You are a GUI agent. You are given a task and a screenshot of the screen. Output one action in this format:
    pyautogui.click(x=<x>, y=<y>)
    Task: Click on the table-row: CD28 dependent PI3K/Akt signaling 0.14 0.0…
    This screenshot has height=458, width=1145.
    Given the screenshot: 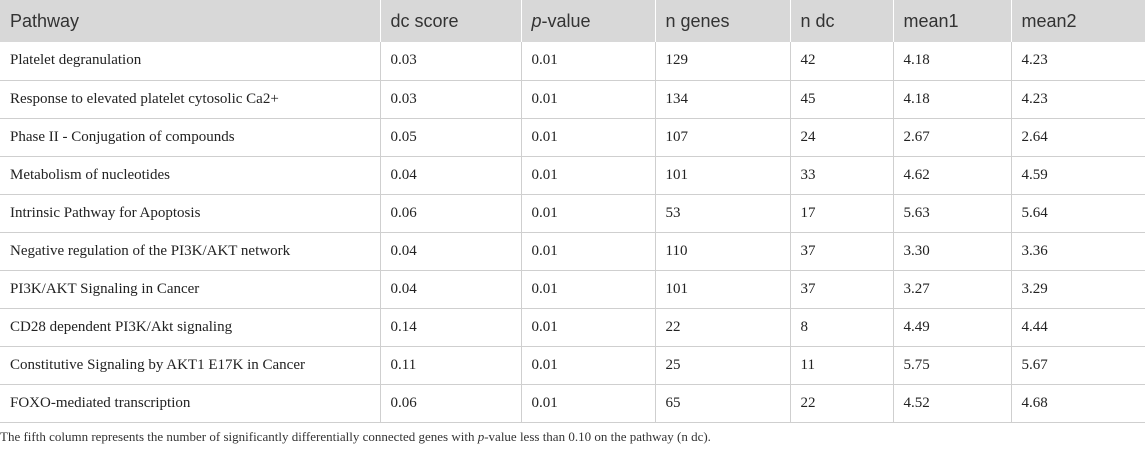 What is the action you would take?
    pyautogui.click(x=572, y=327)
    